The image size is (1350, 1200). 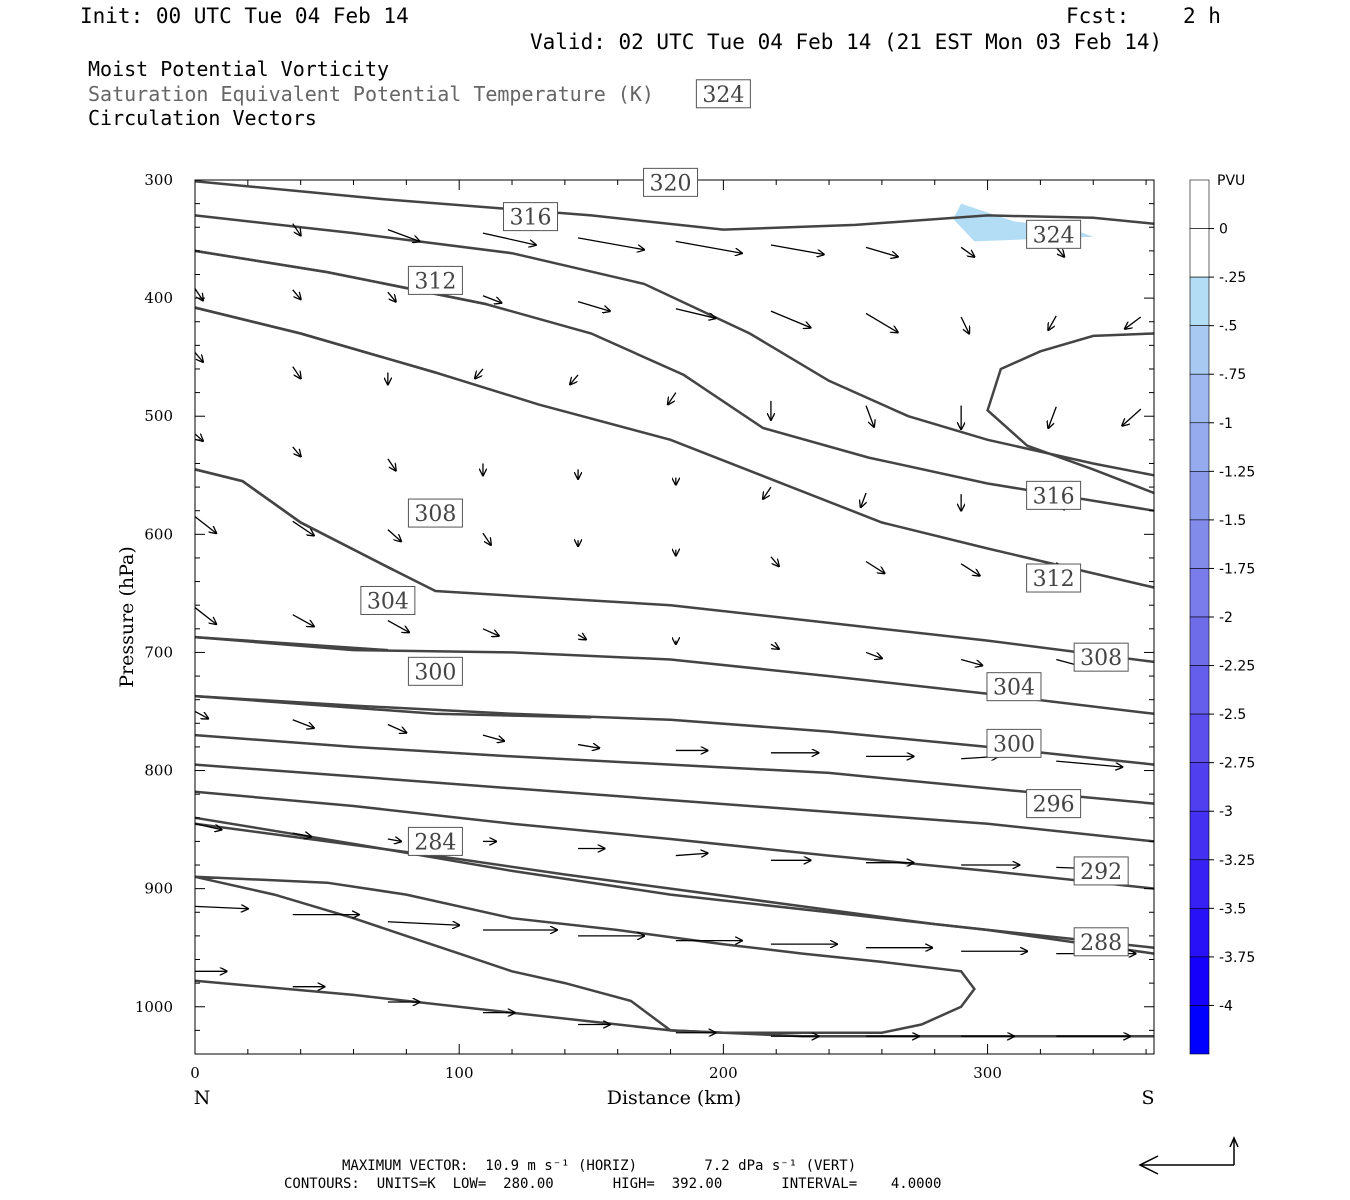 I want to click on contour-label-300: 300, so click(x=435, y=671).